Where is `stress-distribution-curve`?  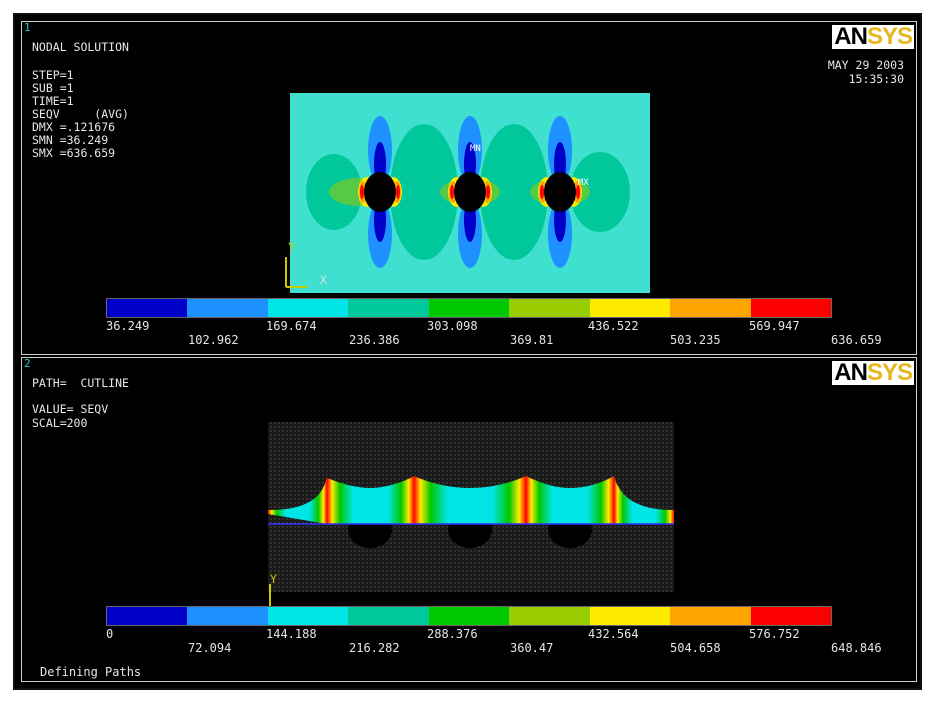
stress-distribution-curve is located at coordinates (471, 500).